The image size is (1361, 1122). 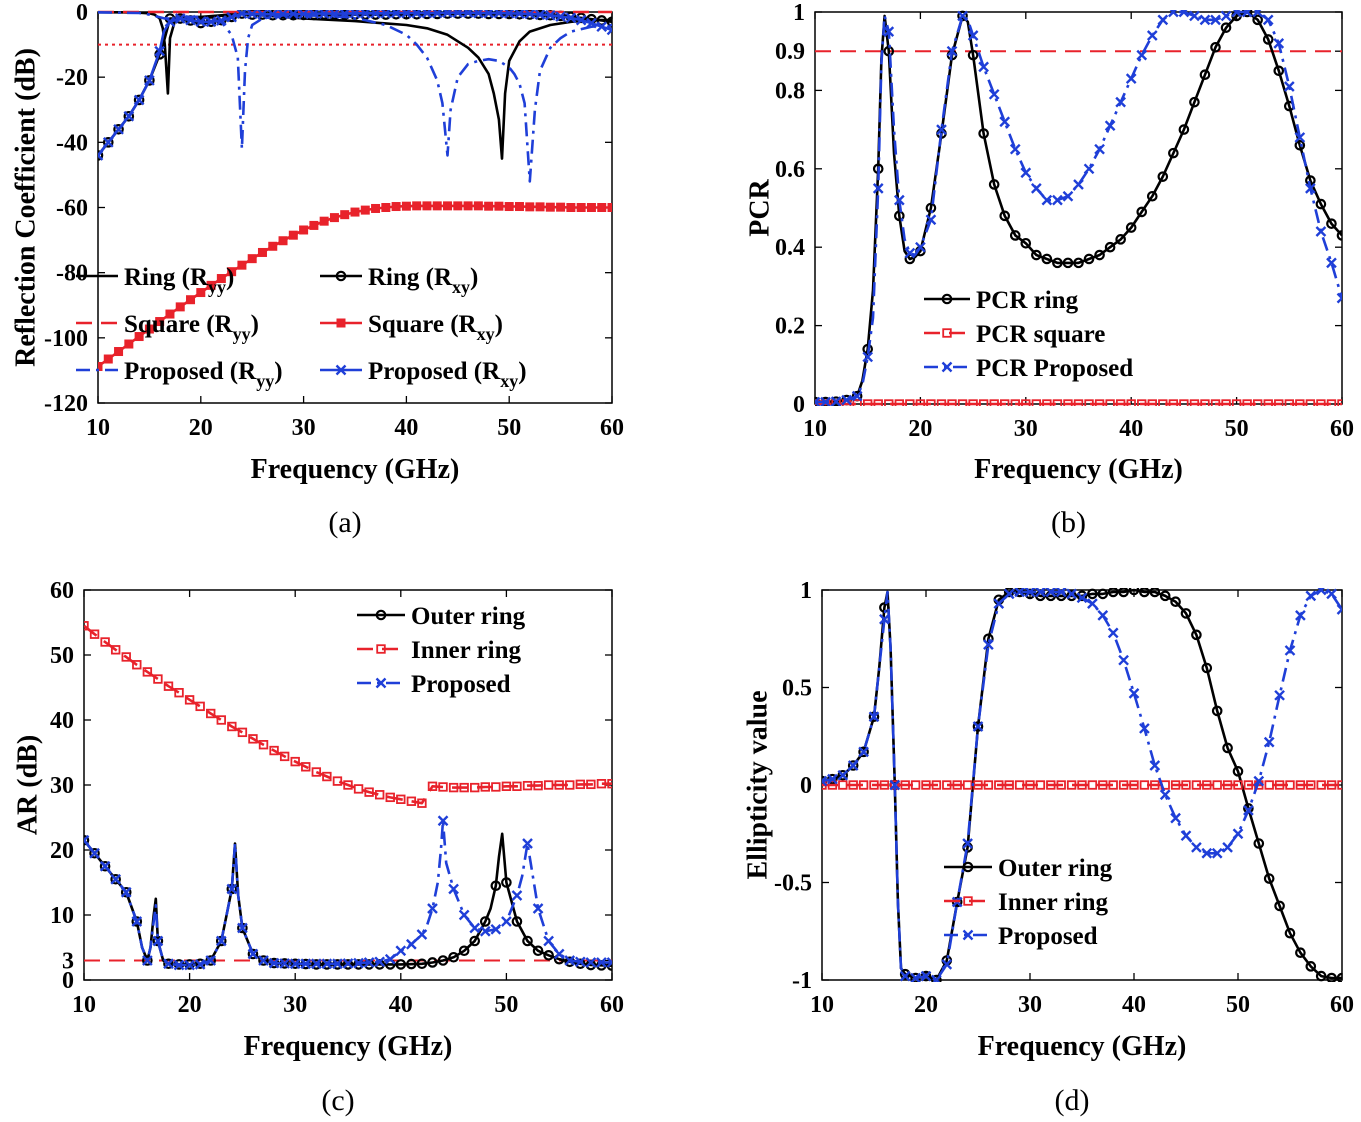 What do you see at coordinates (355, 84) in the screenshot?
I see `series-line` at bounding box center [355, 84].